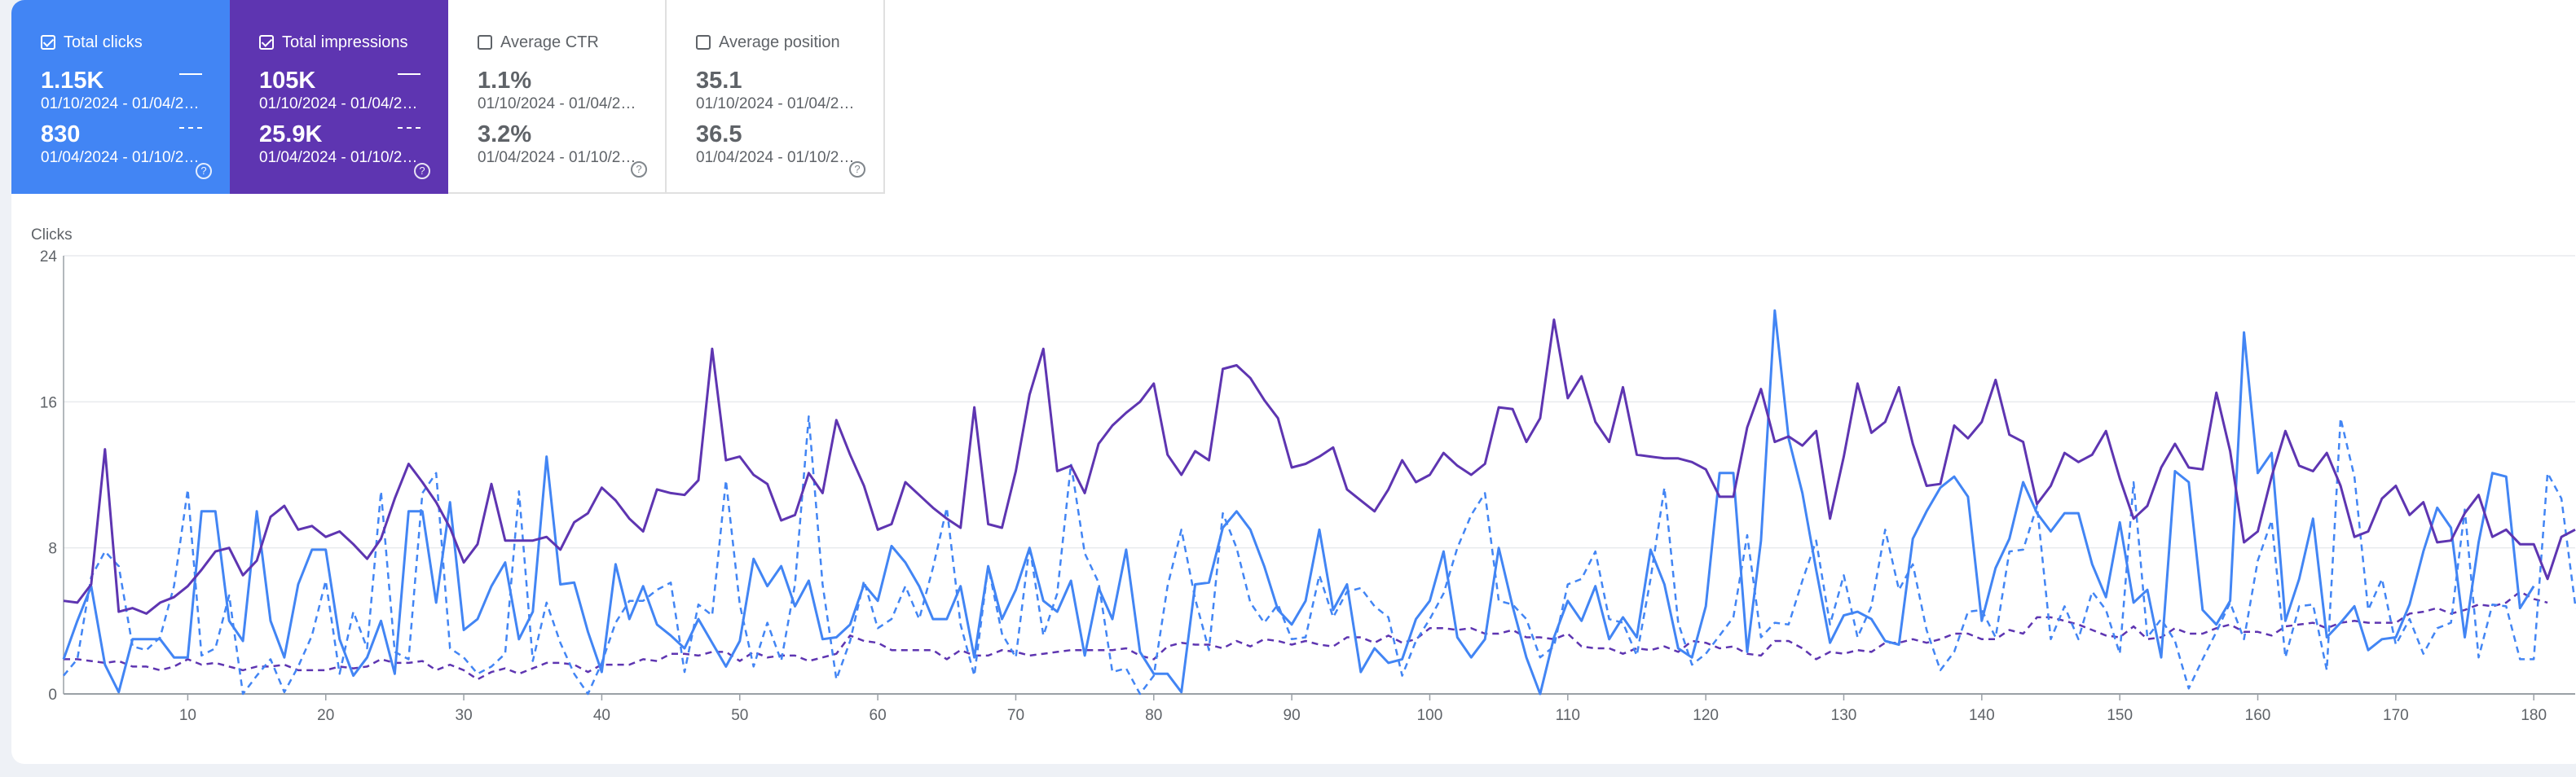 Image resolution: width=2576 pixels, height=777 pixels. What do you see at coordinates (739, 716) in the screenshot?
I see `x-tick-label: 50` at bounding box center [739, 716].